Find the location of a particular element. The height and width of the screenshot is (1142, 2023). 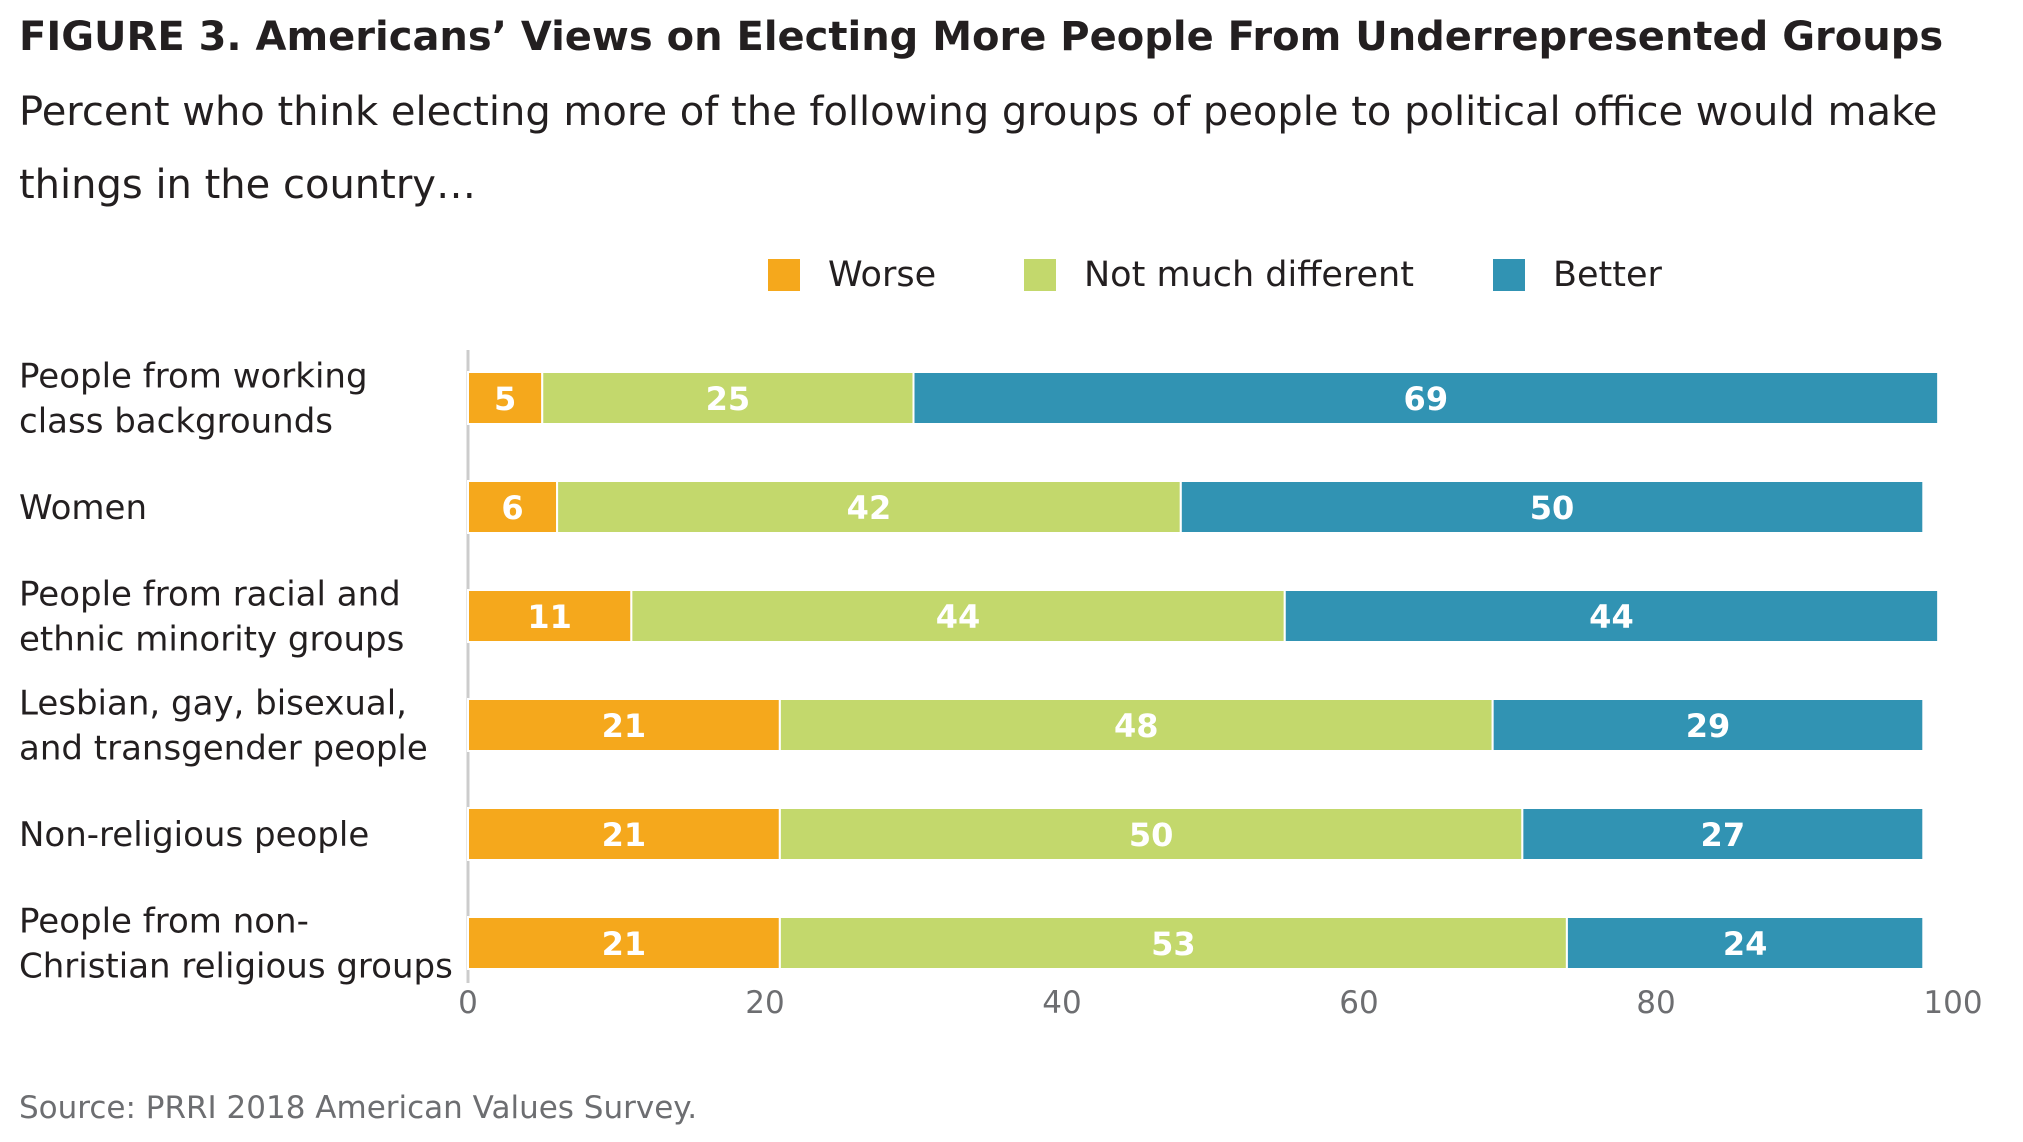

legend-item-not-much-different: Not much different is located at coordinates (1219, 275).